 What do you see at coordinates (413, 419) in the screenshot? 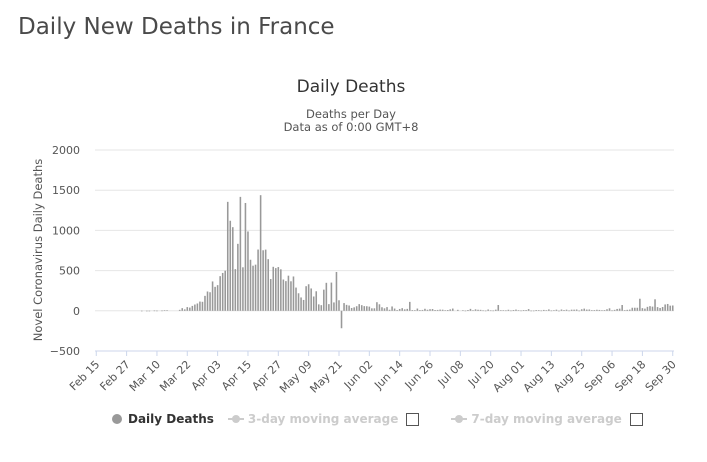
I see `legend-checkbox-3-day` at bounding box center [413, 419].